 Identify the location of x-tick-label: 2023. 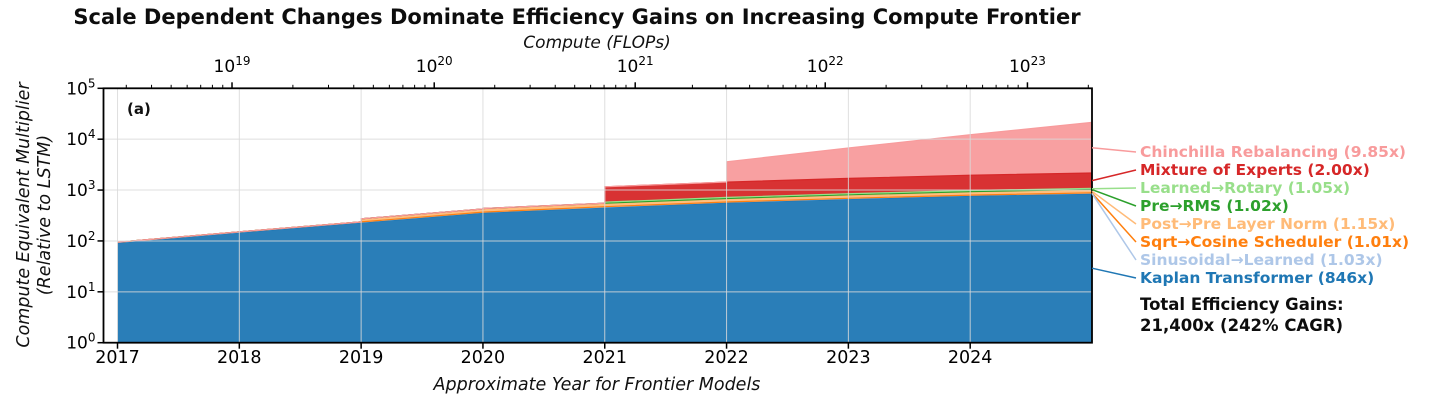
(848, 358).